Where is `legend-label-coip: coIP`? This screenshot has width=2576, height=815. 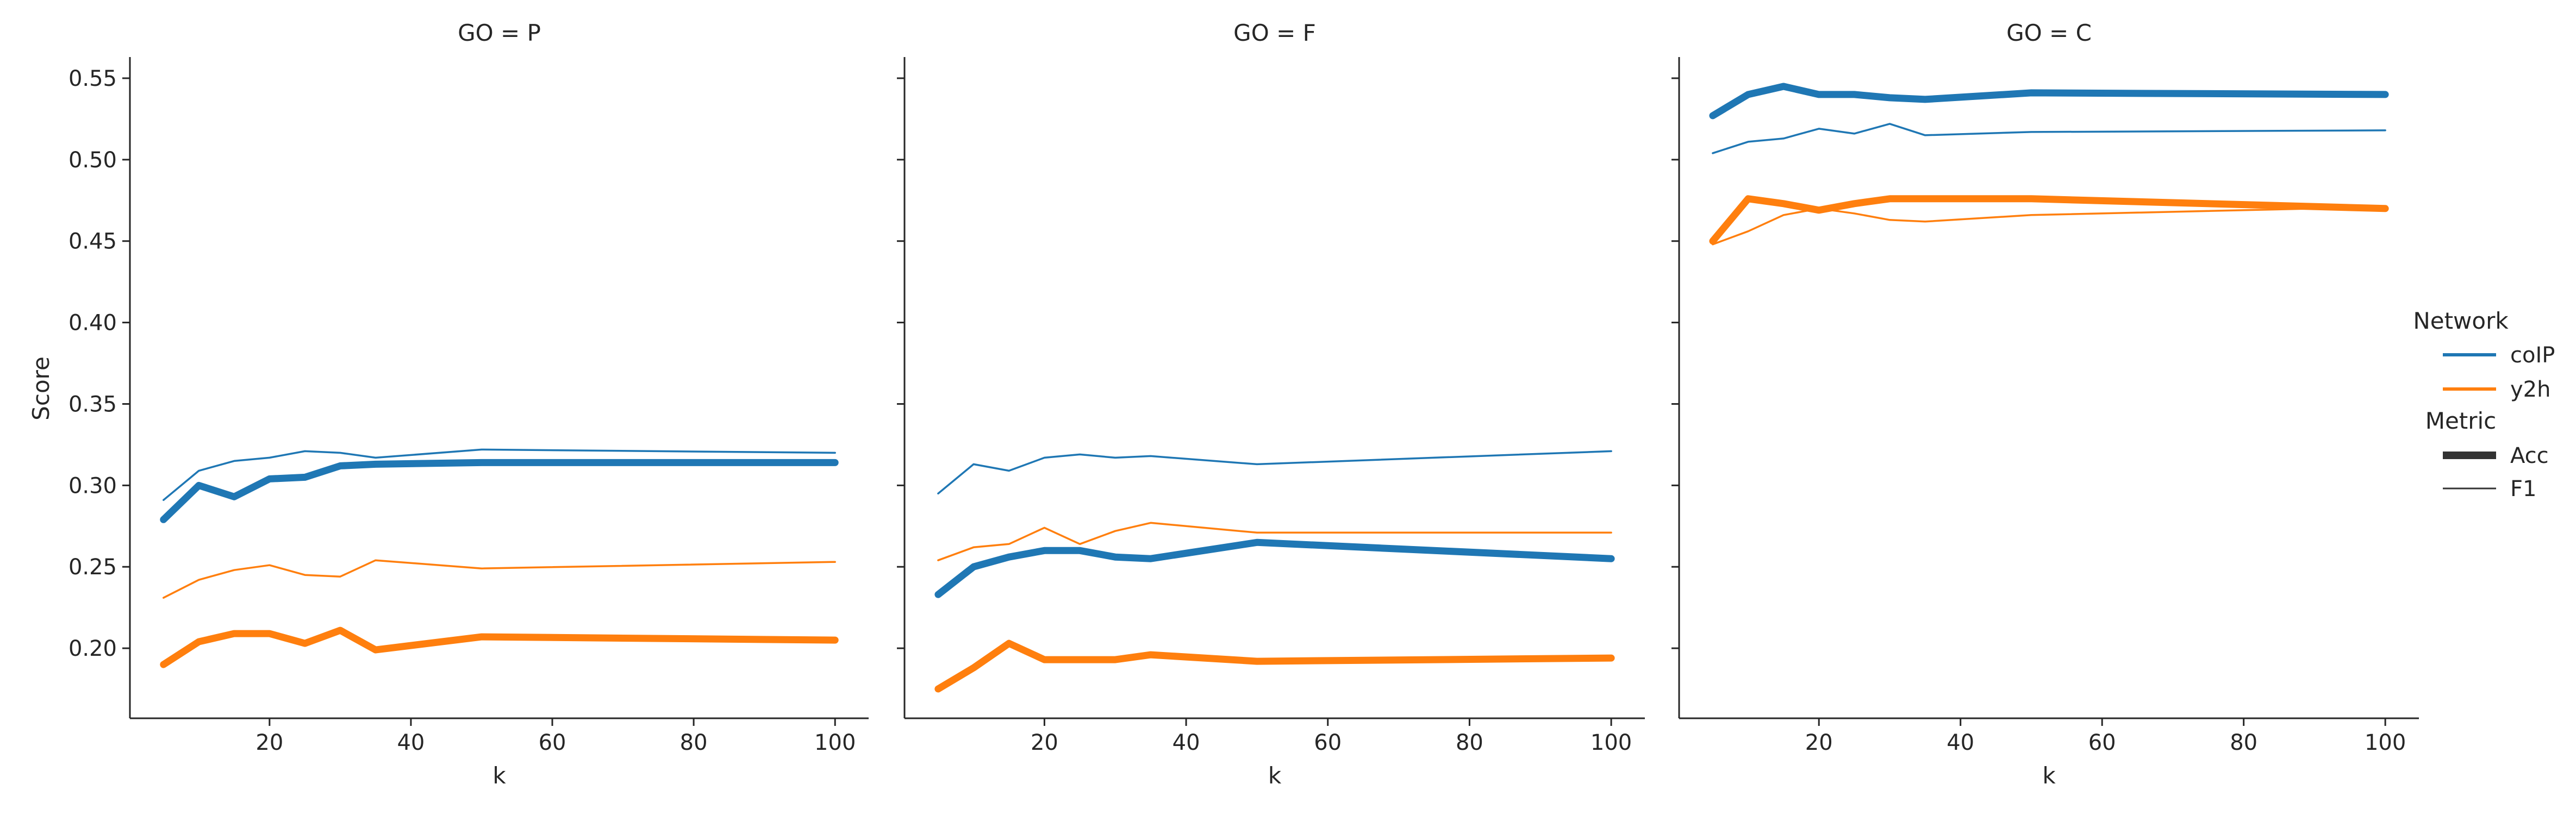
legend-label-coip: coIP is located at coordinates (2533, 355).